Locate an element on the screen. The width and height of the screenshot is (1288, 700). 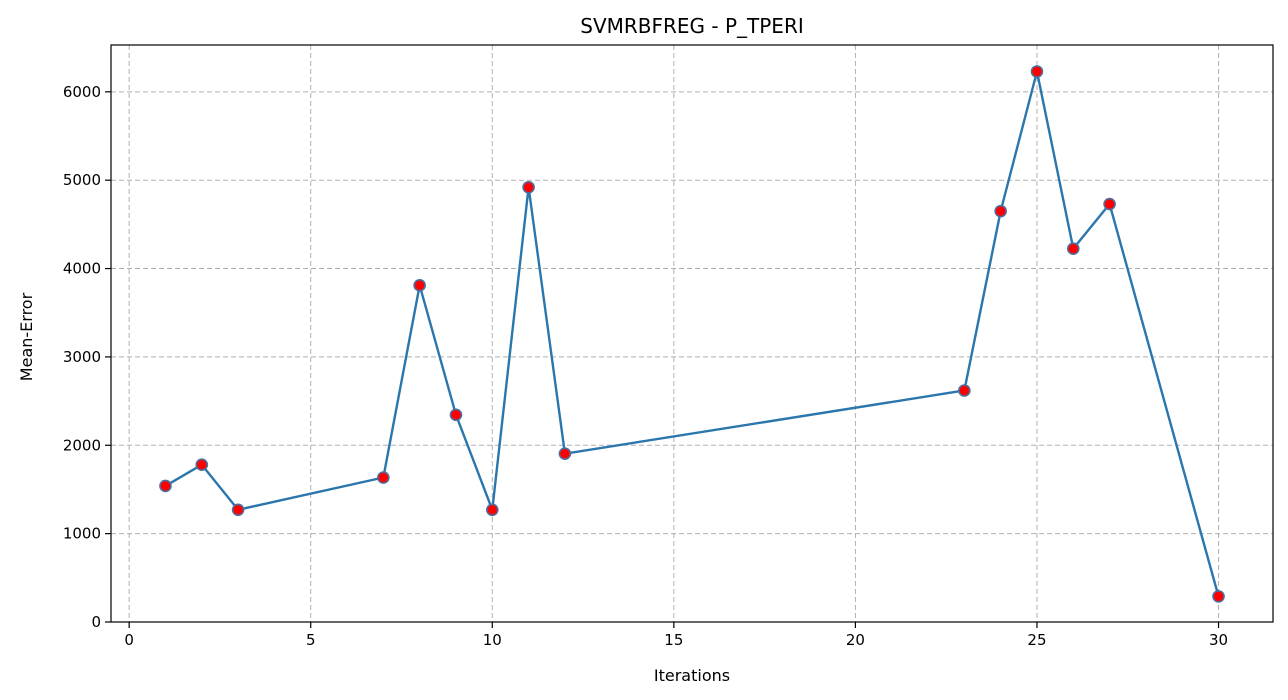
x-axis-label: Iterations is located at coordinates (692, 675).